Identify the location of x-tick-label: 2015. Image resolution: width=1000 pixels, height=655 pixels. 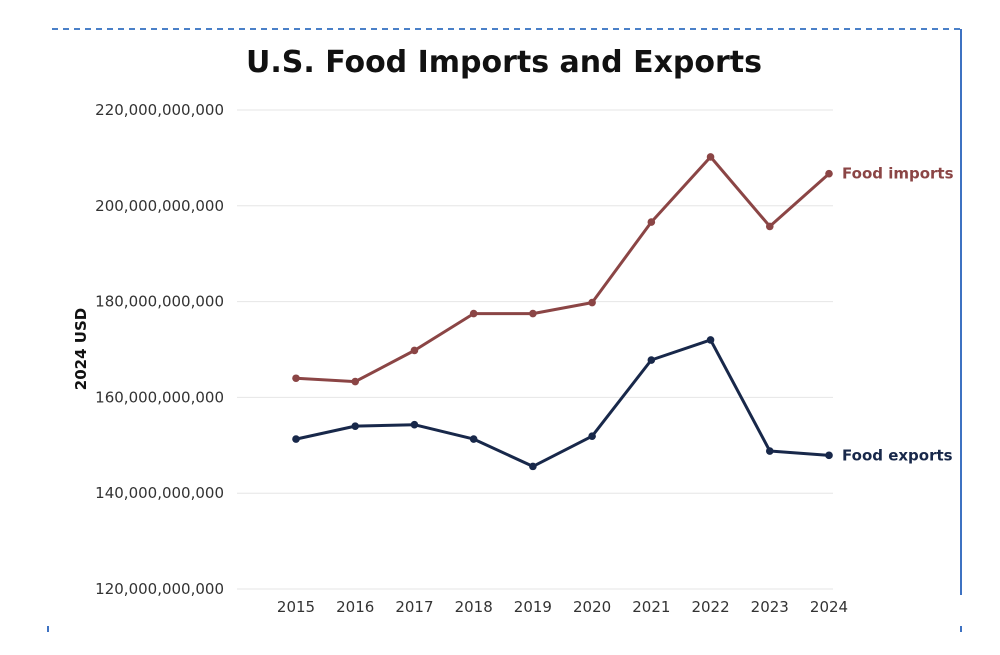
(296, 607).